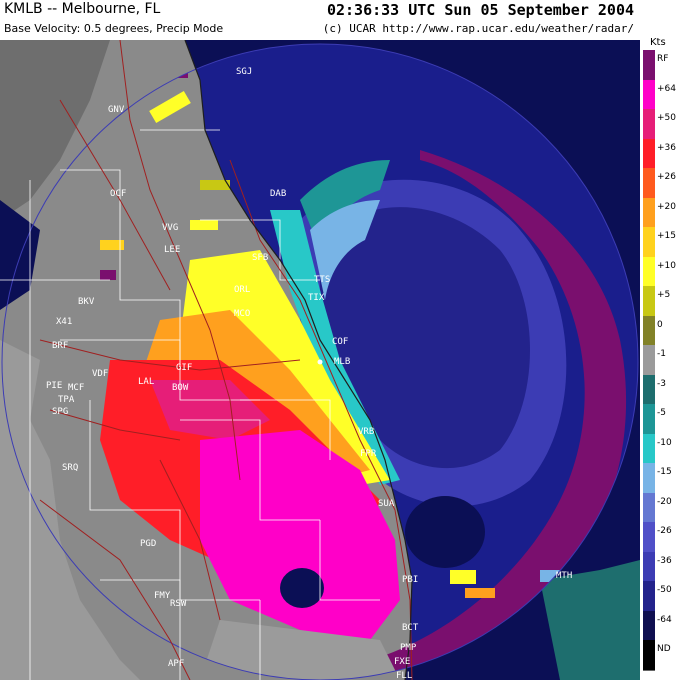 The image size is (680, 680). What do you see at coordinates (664, 531) in the screenshot?
I see `legend-label: -26` at bounding box center [664, 531].